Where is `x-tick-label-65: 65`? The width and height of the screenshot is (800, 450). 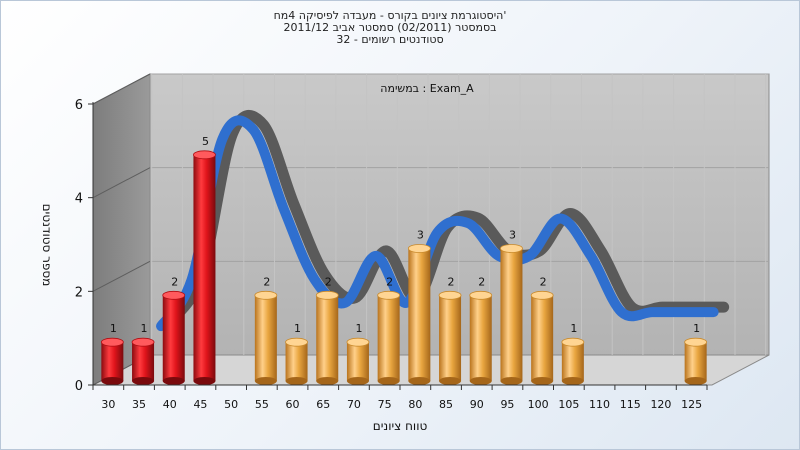
x-tick-label-65: 65 is located at coordinates (323, 404).